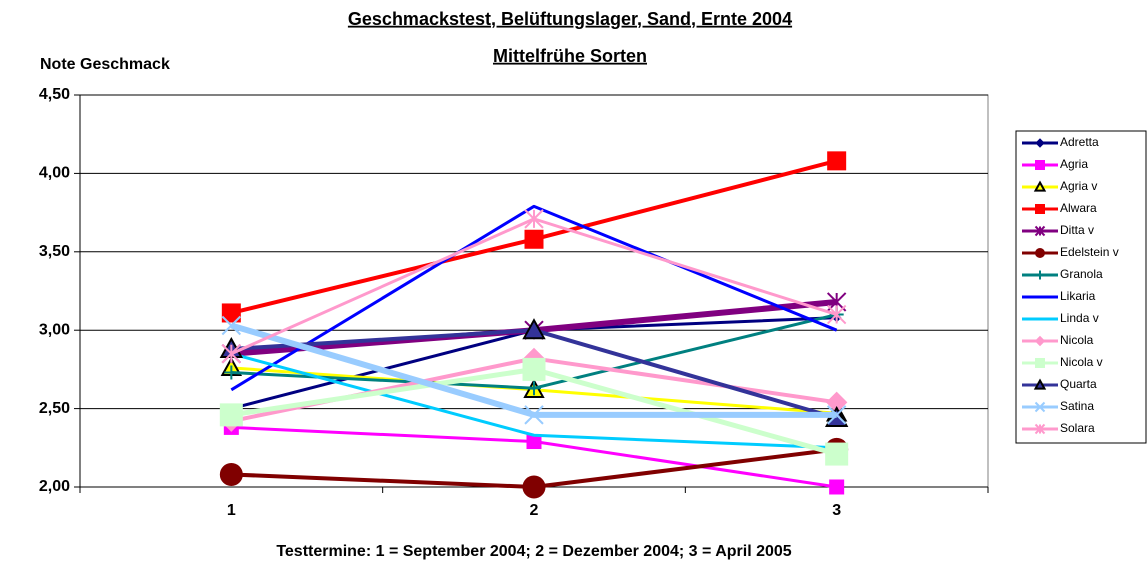 This screenshot has height=573, width=1148. What do you see at coordinates (1079, 318) in the screenshot?
I see `legend-label: Linda v` at bounding box center [1079, 318].